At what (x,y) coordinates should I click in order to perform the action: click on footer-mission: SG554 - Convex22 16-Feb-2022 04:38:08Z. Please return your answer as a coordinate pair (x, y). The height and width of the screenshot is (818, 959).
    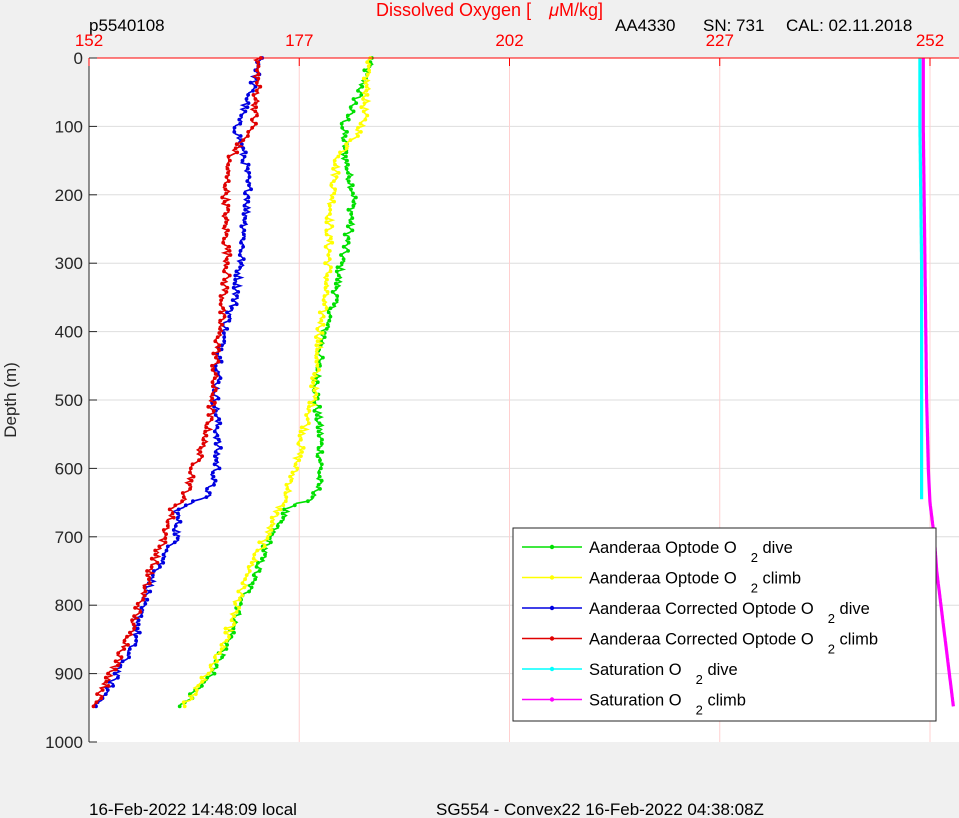
    Looking at the image, I should click on (600, 809).